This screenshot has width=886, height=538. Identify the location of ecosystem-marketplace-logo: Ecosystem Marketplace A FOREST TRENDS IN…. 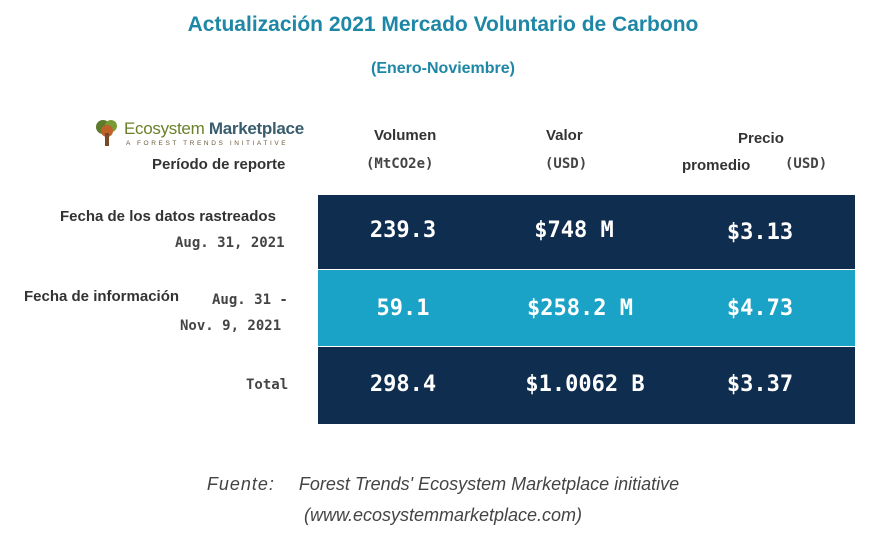
(204, 136).